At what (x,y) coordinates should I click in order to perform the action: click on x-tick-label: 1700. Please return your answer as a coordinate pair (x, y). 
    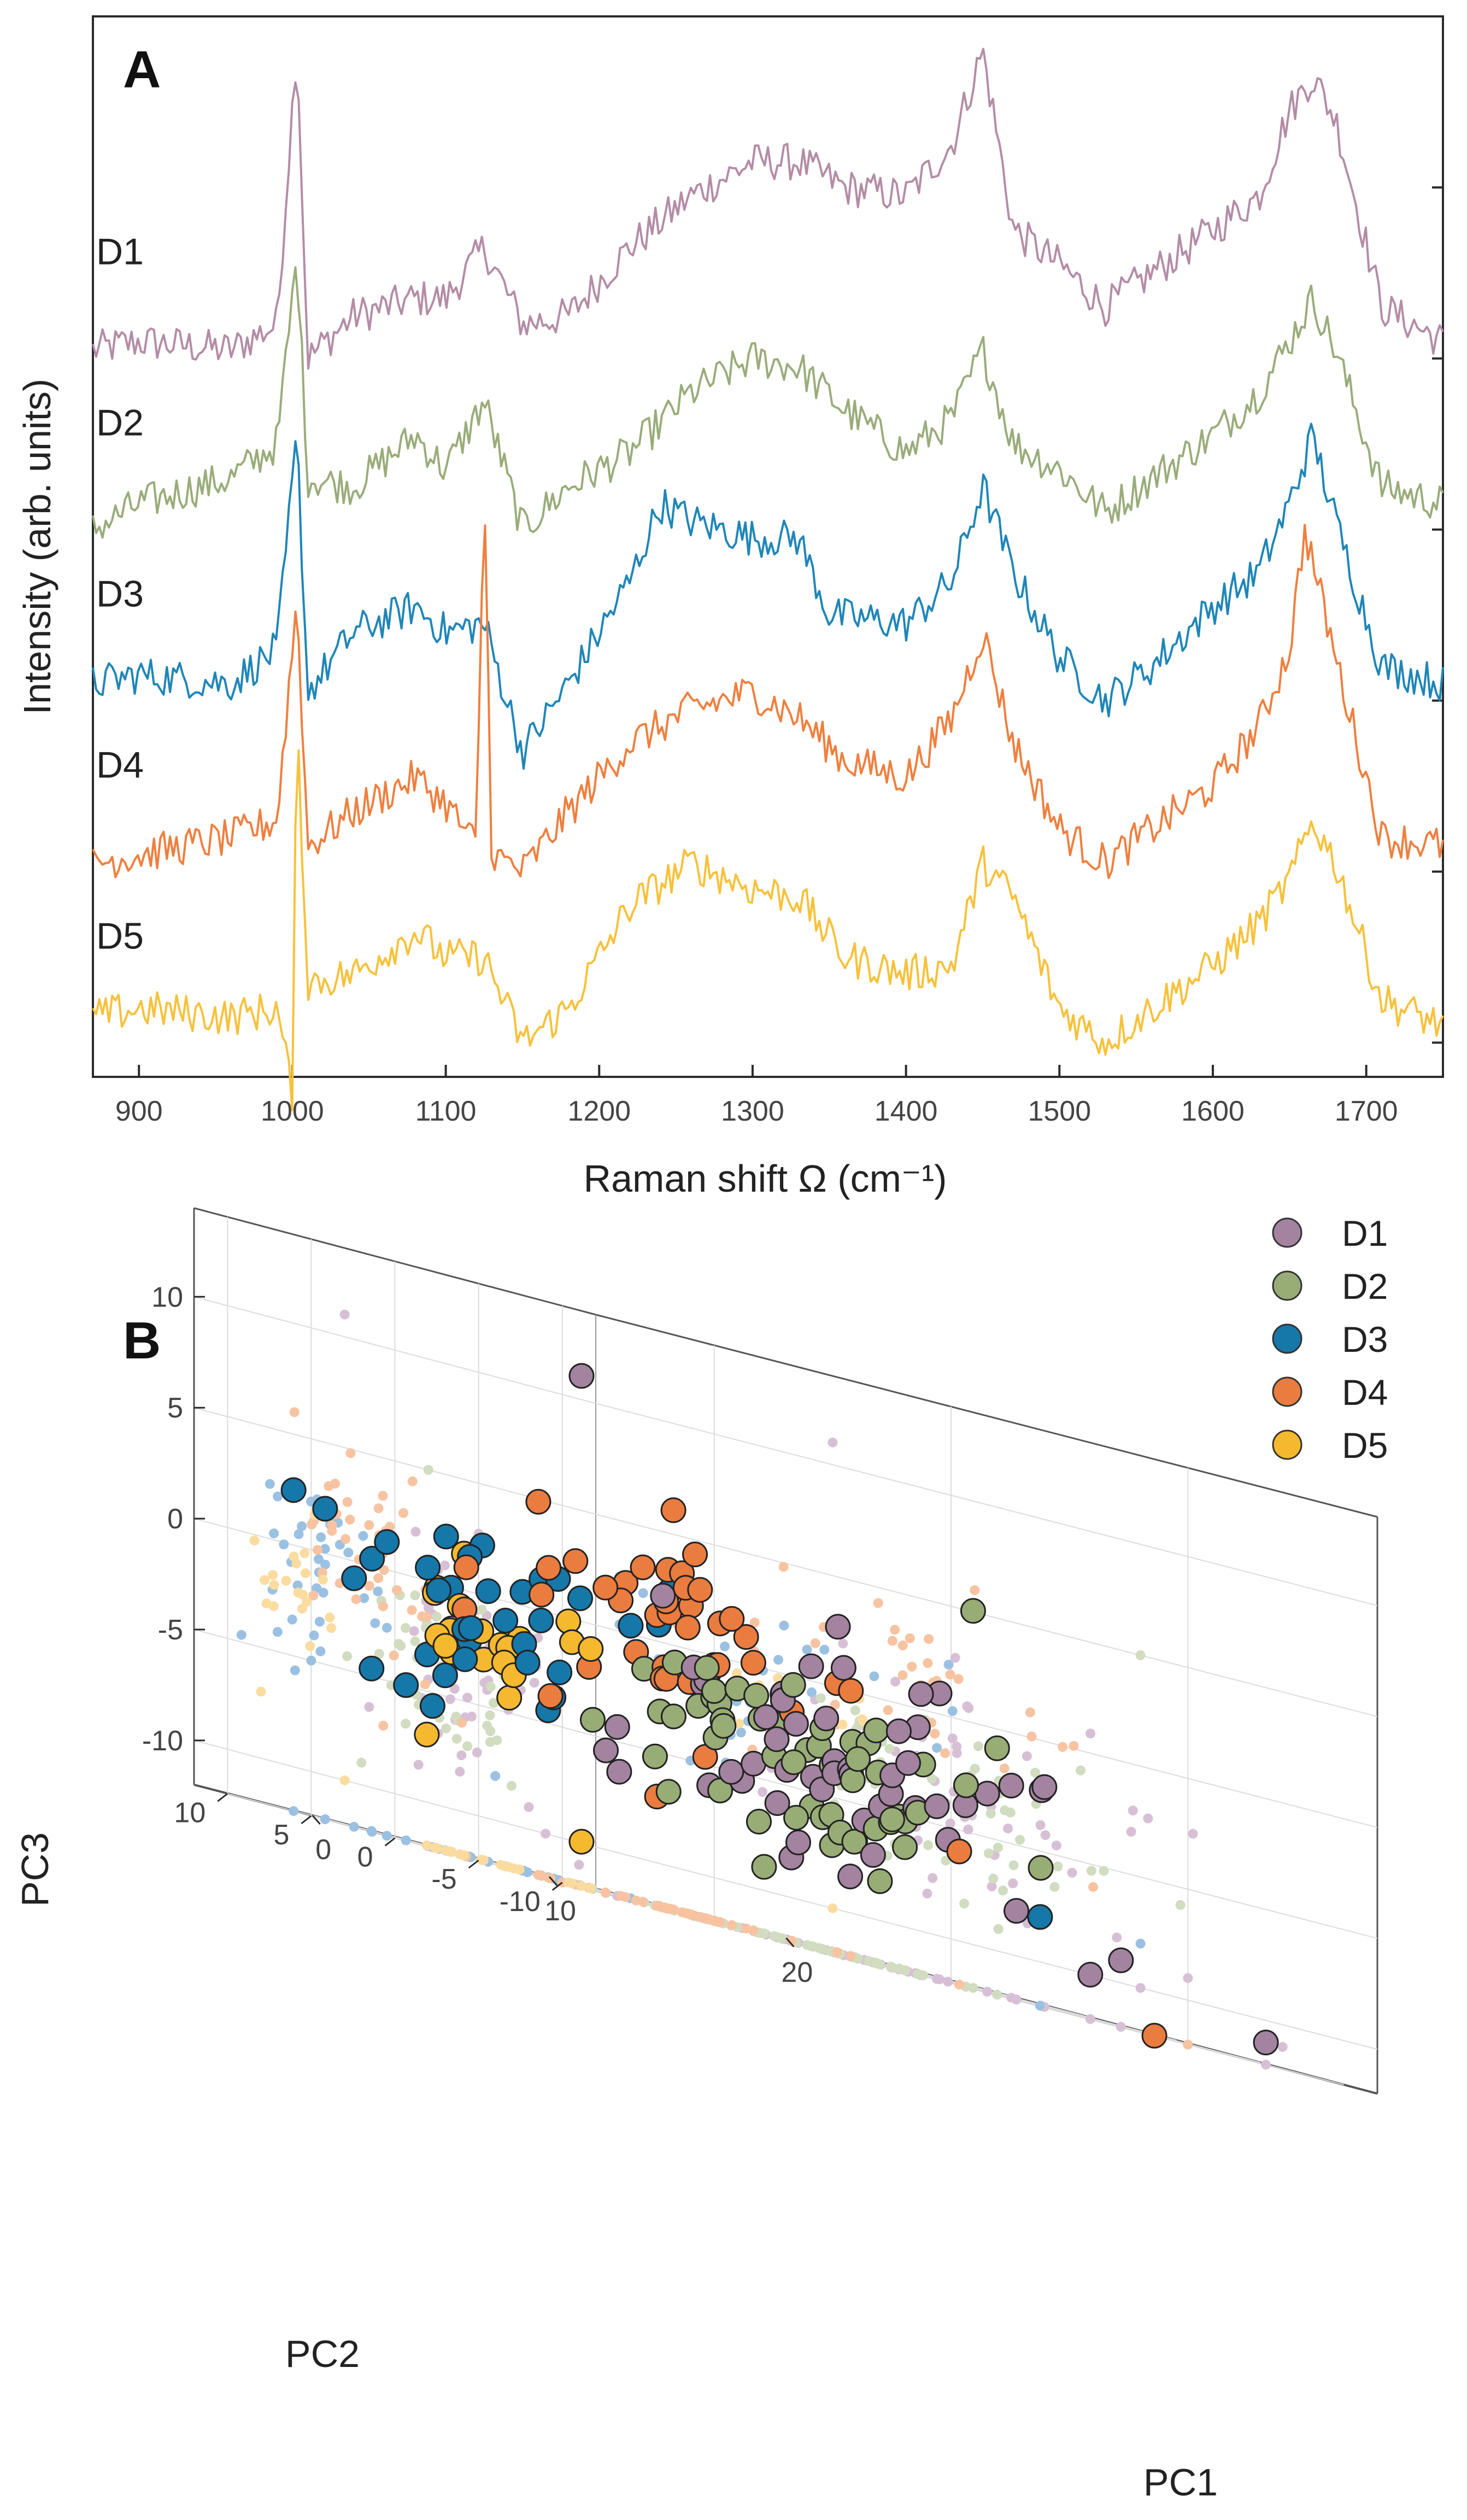
    Looking at the image, I should click on (1366, 1111).